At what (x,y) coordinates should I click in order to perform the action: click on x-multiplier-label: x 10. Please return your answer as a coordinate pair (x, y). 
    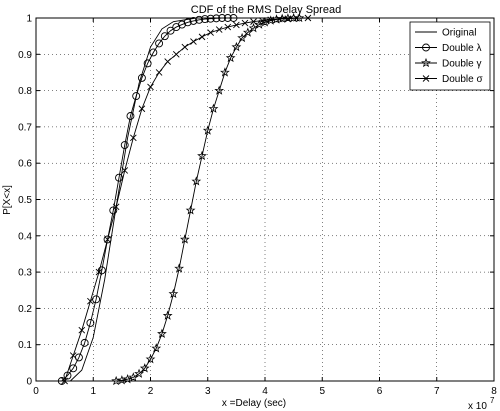
    Looking at the image, I should click on (477, 406).